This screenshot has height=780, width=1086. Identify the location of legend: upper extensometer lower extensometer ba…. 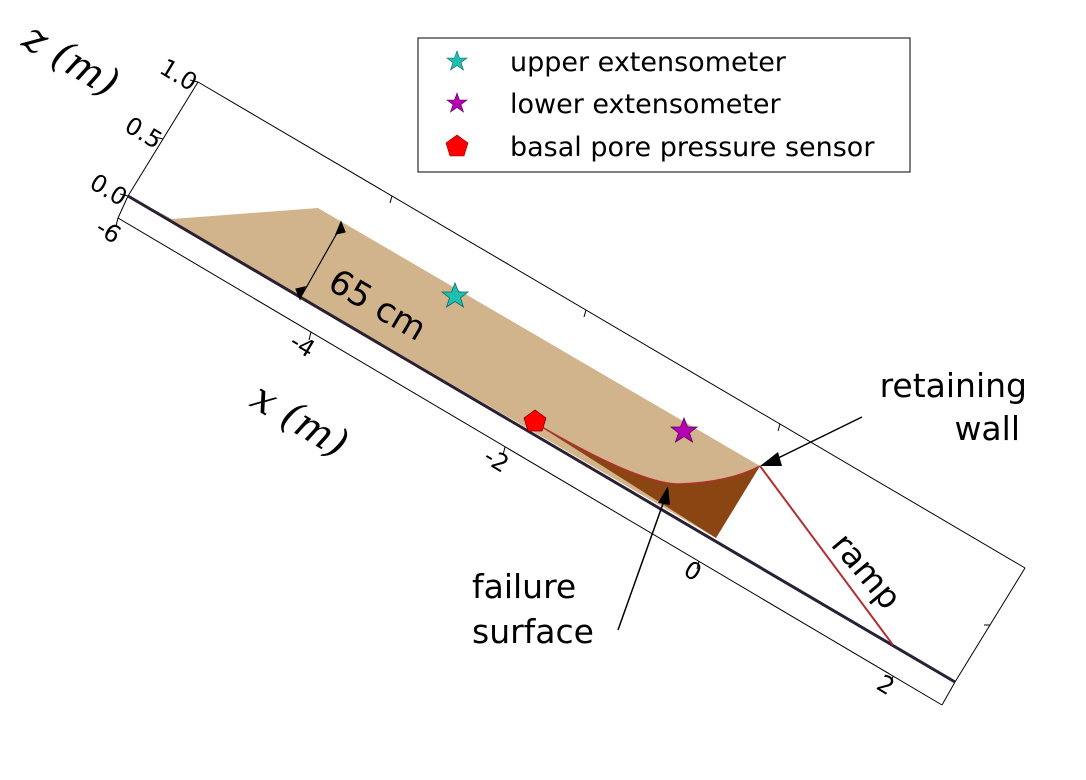
(664, 105).